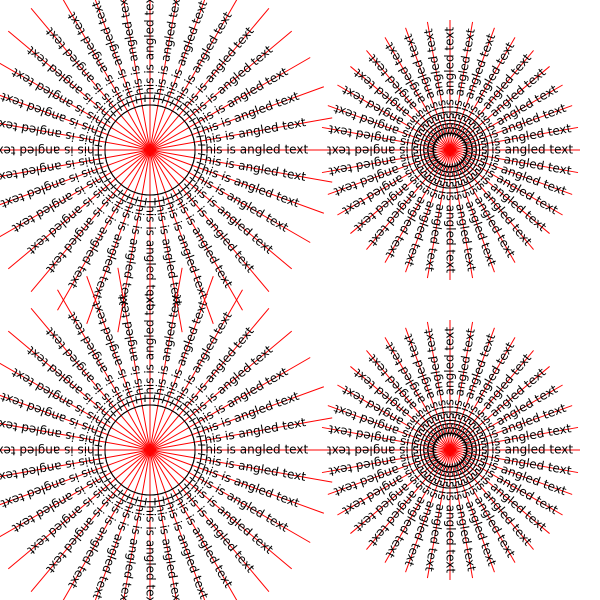 The height and width of the screenshot is (600, 600). Describe the element at coordinates (150, 150) in the screenshot. I see `center-dot` at that location.